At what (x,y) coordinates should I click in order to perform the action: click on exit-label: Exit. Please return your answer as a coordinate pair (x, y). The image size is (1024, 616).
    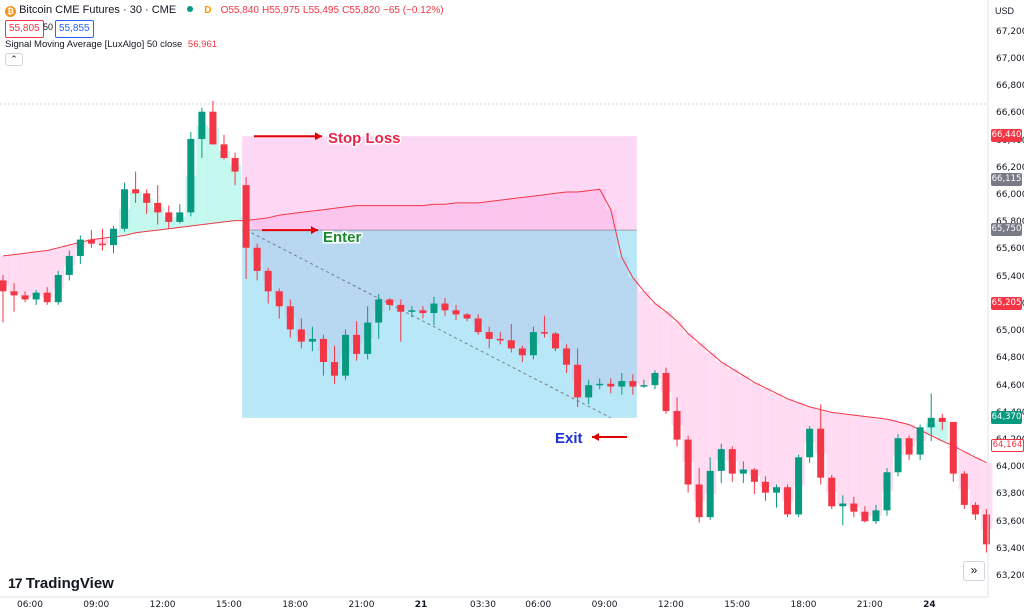
    Looking at the image, I should click on (569, 438).